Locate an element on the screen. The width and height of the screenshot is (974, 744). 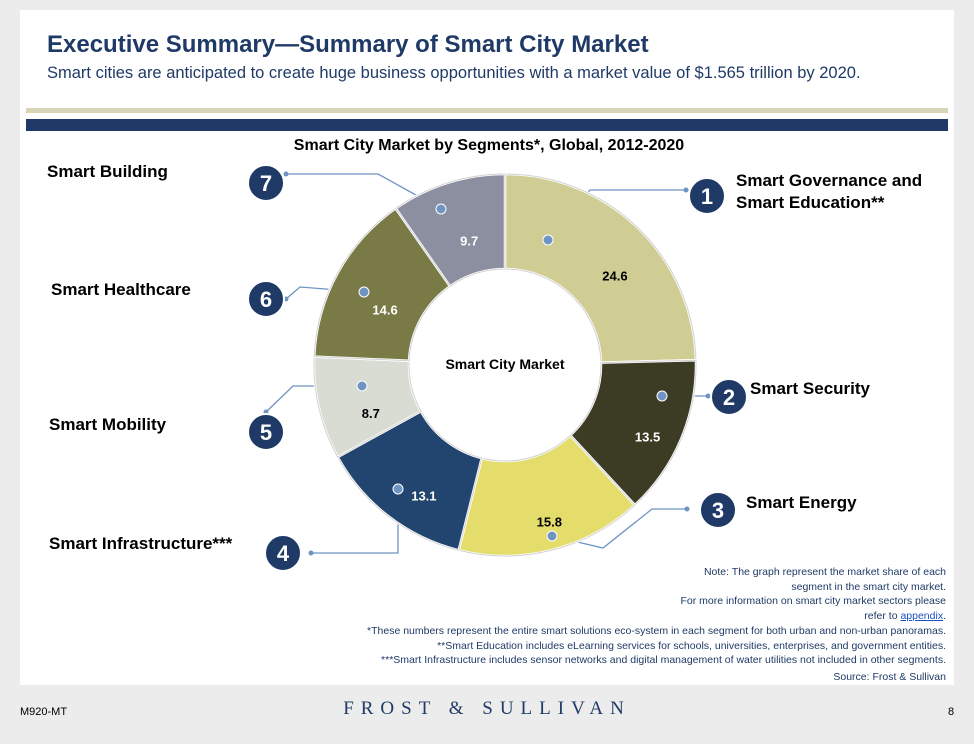
divider-tan is located at coordinates (487, 110).